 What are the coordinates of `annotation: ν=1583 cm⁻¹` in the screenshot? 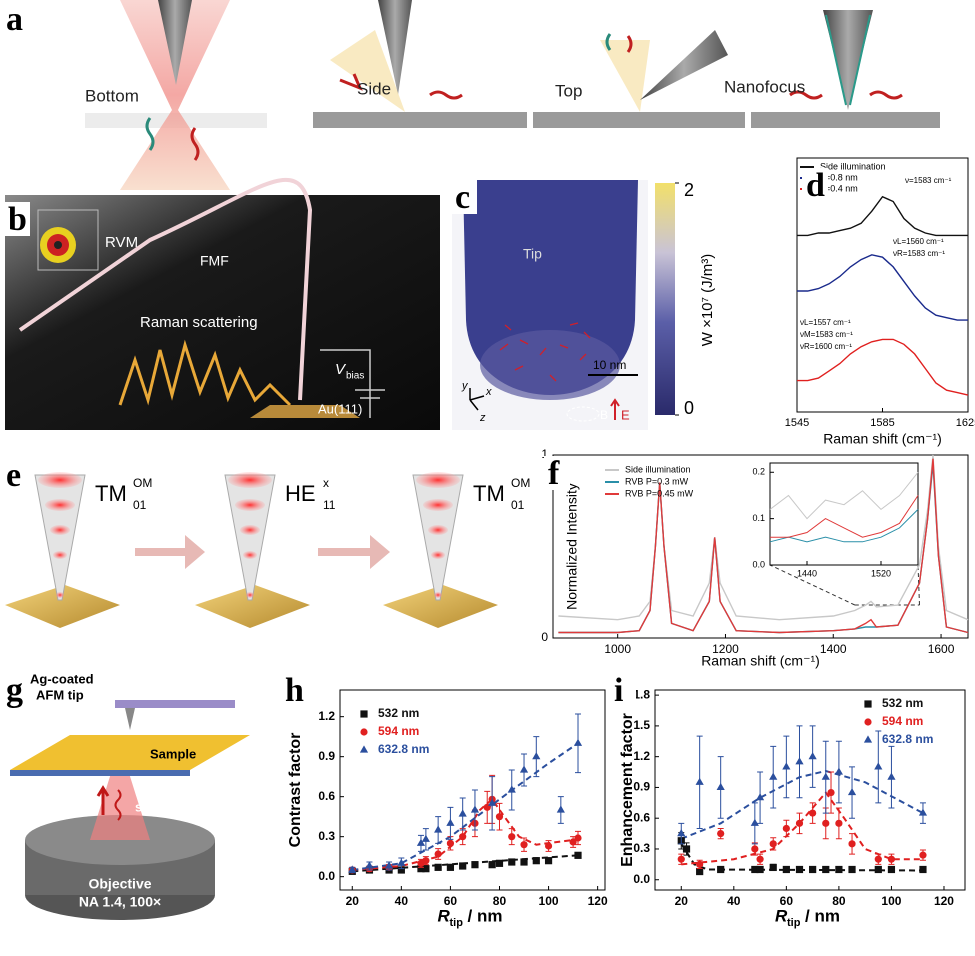 It's located at (928, 180).